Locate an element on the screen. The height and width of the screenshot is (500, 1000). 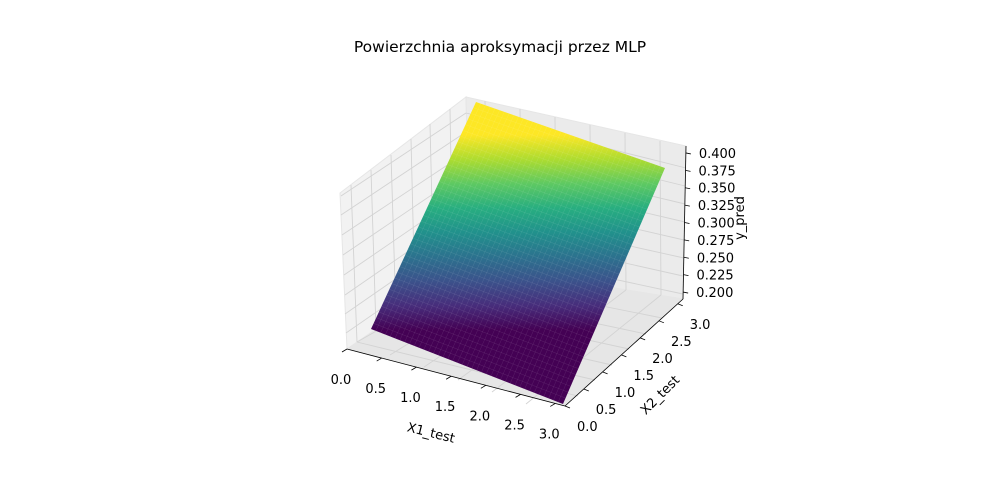
y-tick-labels: 0.0 0.5 1.0 1.5 2.0 2.5 3.0 is located at coordinates (643, 376).